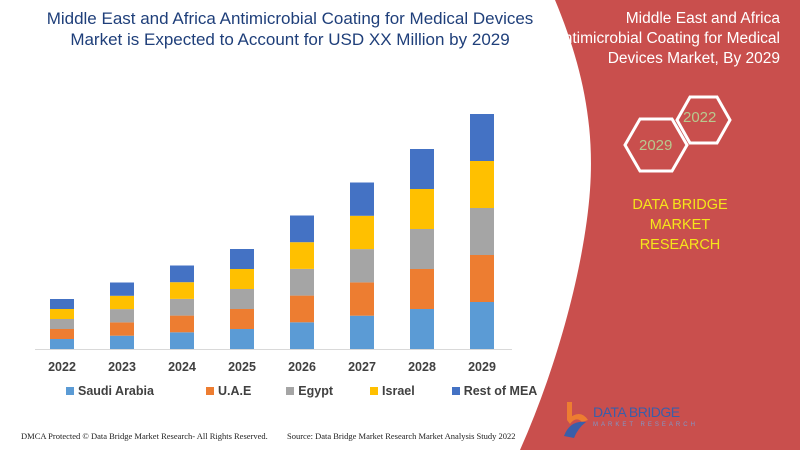 This screenshot has height=450, width=800. I want to click on x-tick-label: 2022, so click(62, 367).